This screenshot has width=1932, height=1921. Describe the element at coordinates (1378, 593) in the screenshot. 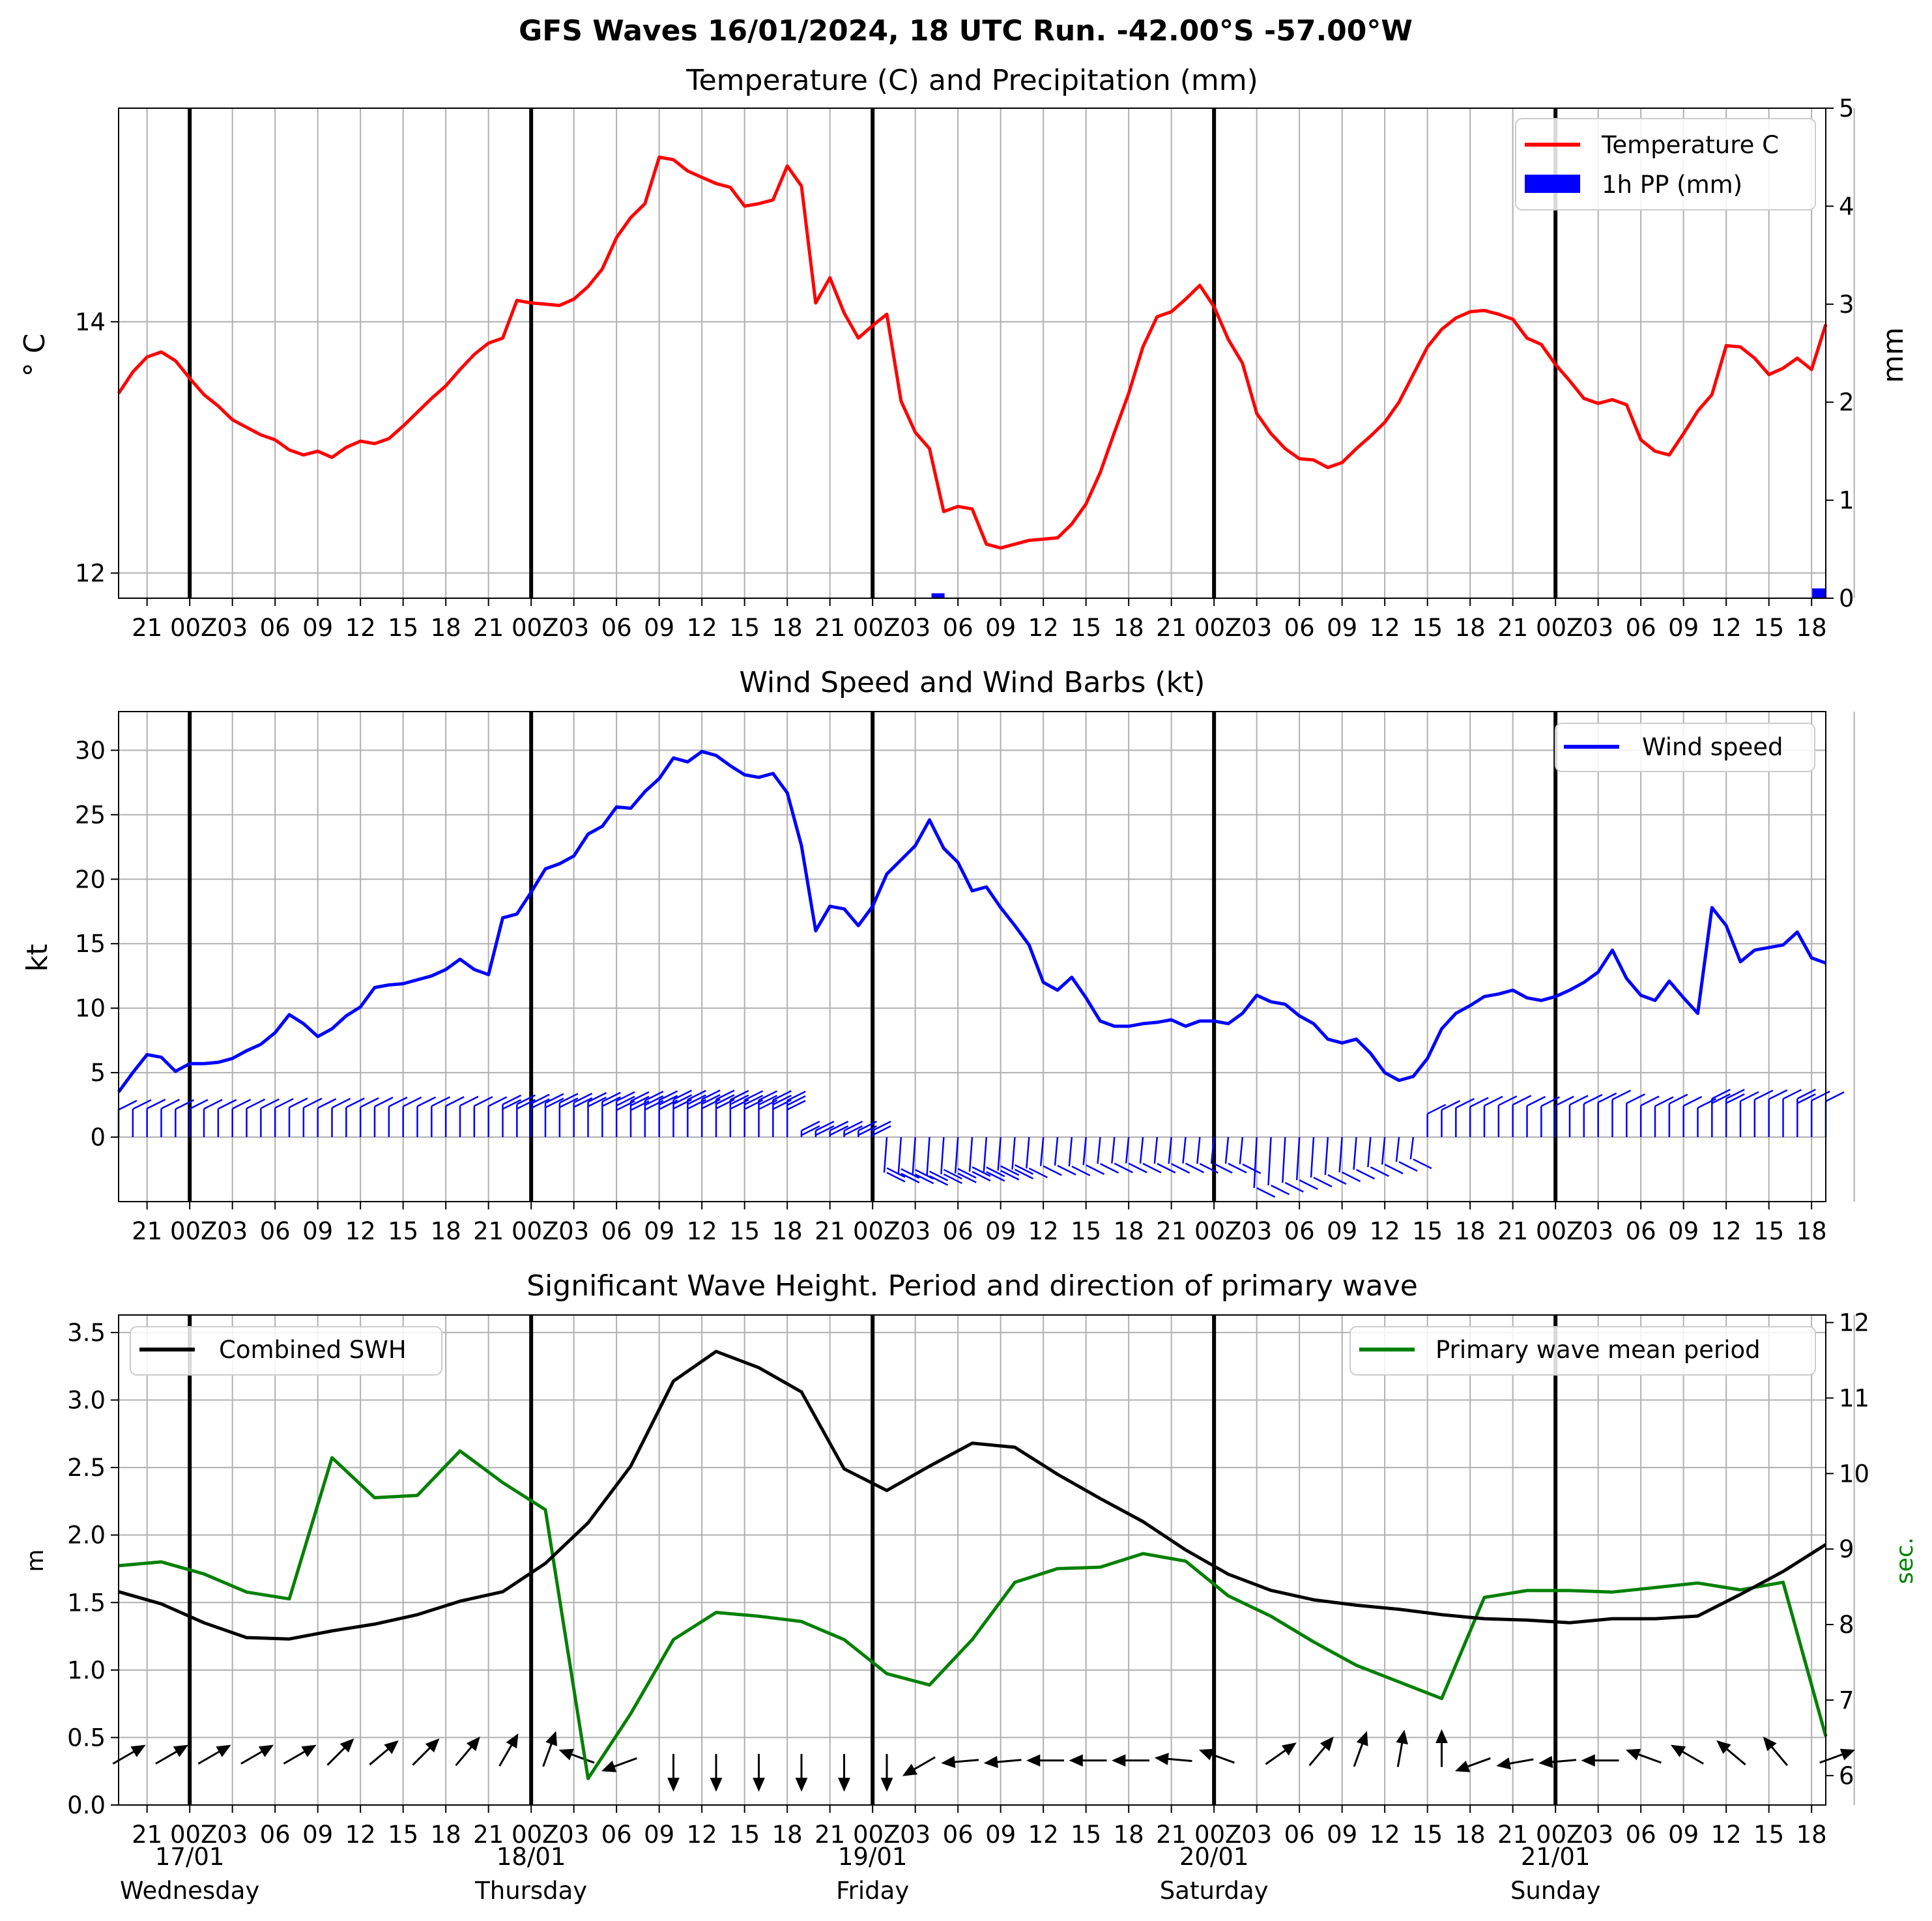

I see `precip-bars` at that location.